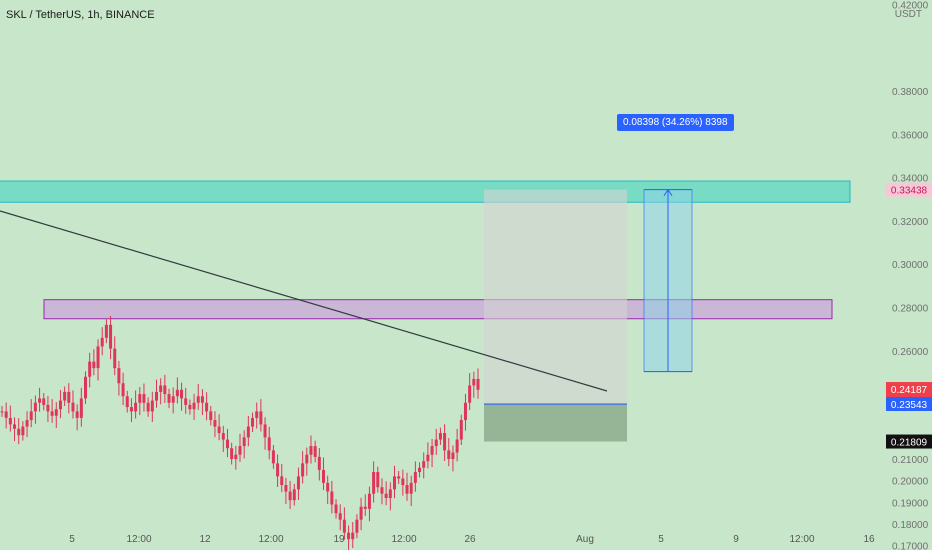 The image size is (932, 550). I want to click on time-axis: 5 12:00 12 12:00 19 12:00 26 Aug 5 9 12:00 16, so click(472, 539).